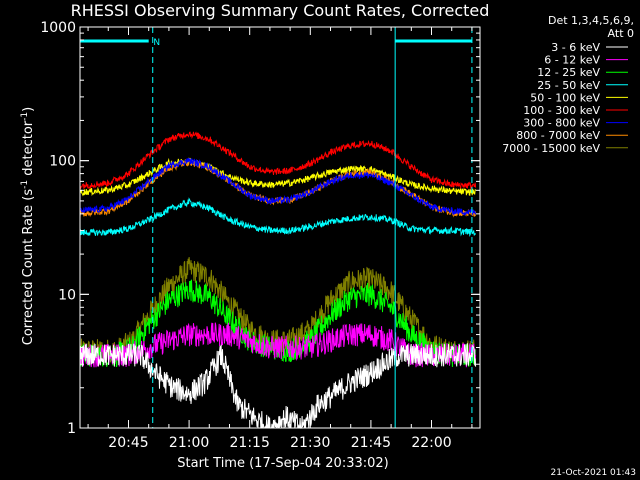 This screenshot has height=480, width=640. I want to click on y-axis-label-exp2: -1, so click(25, 116).